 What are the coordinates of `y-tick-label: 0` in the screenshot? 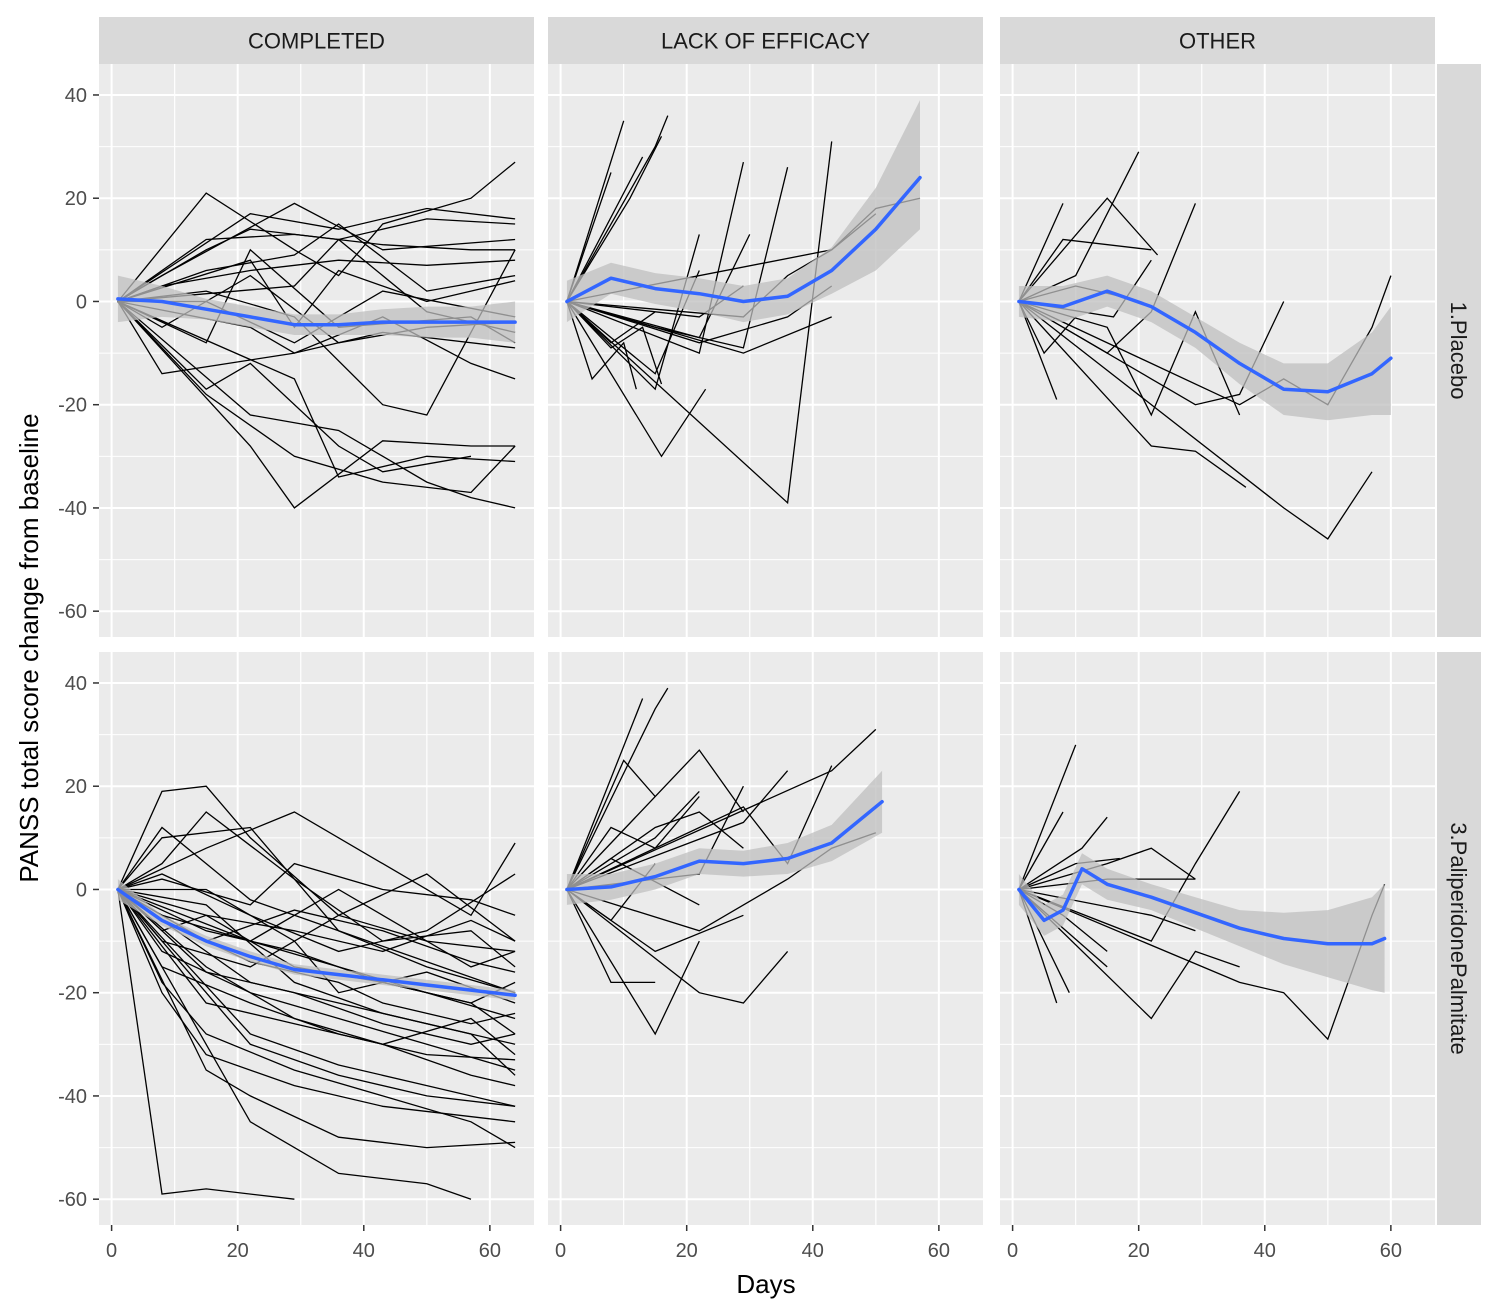 It's located at (81, 890).